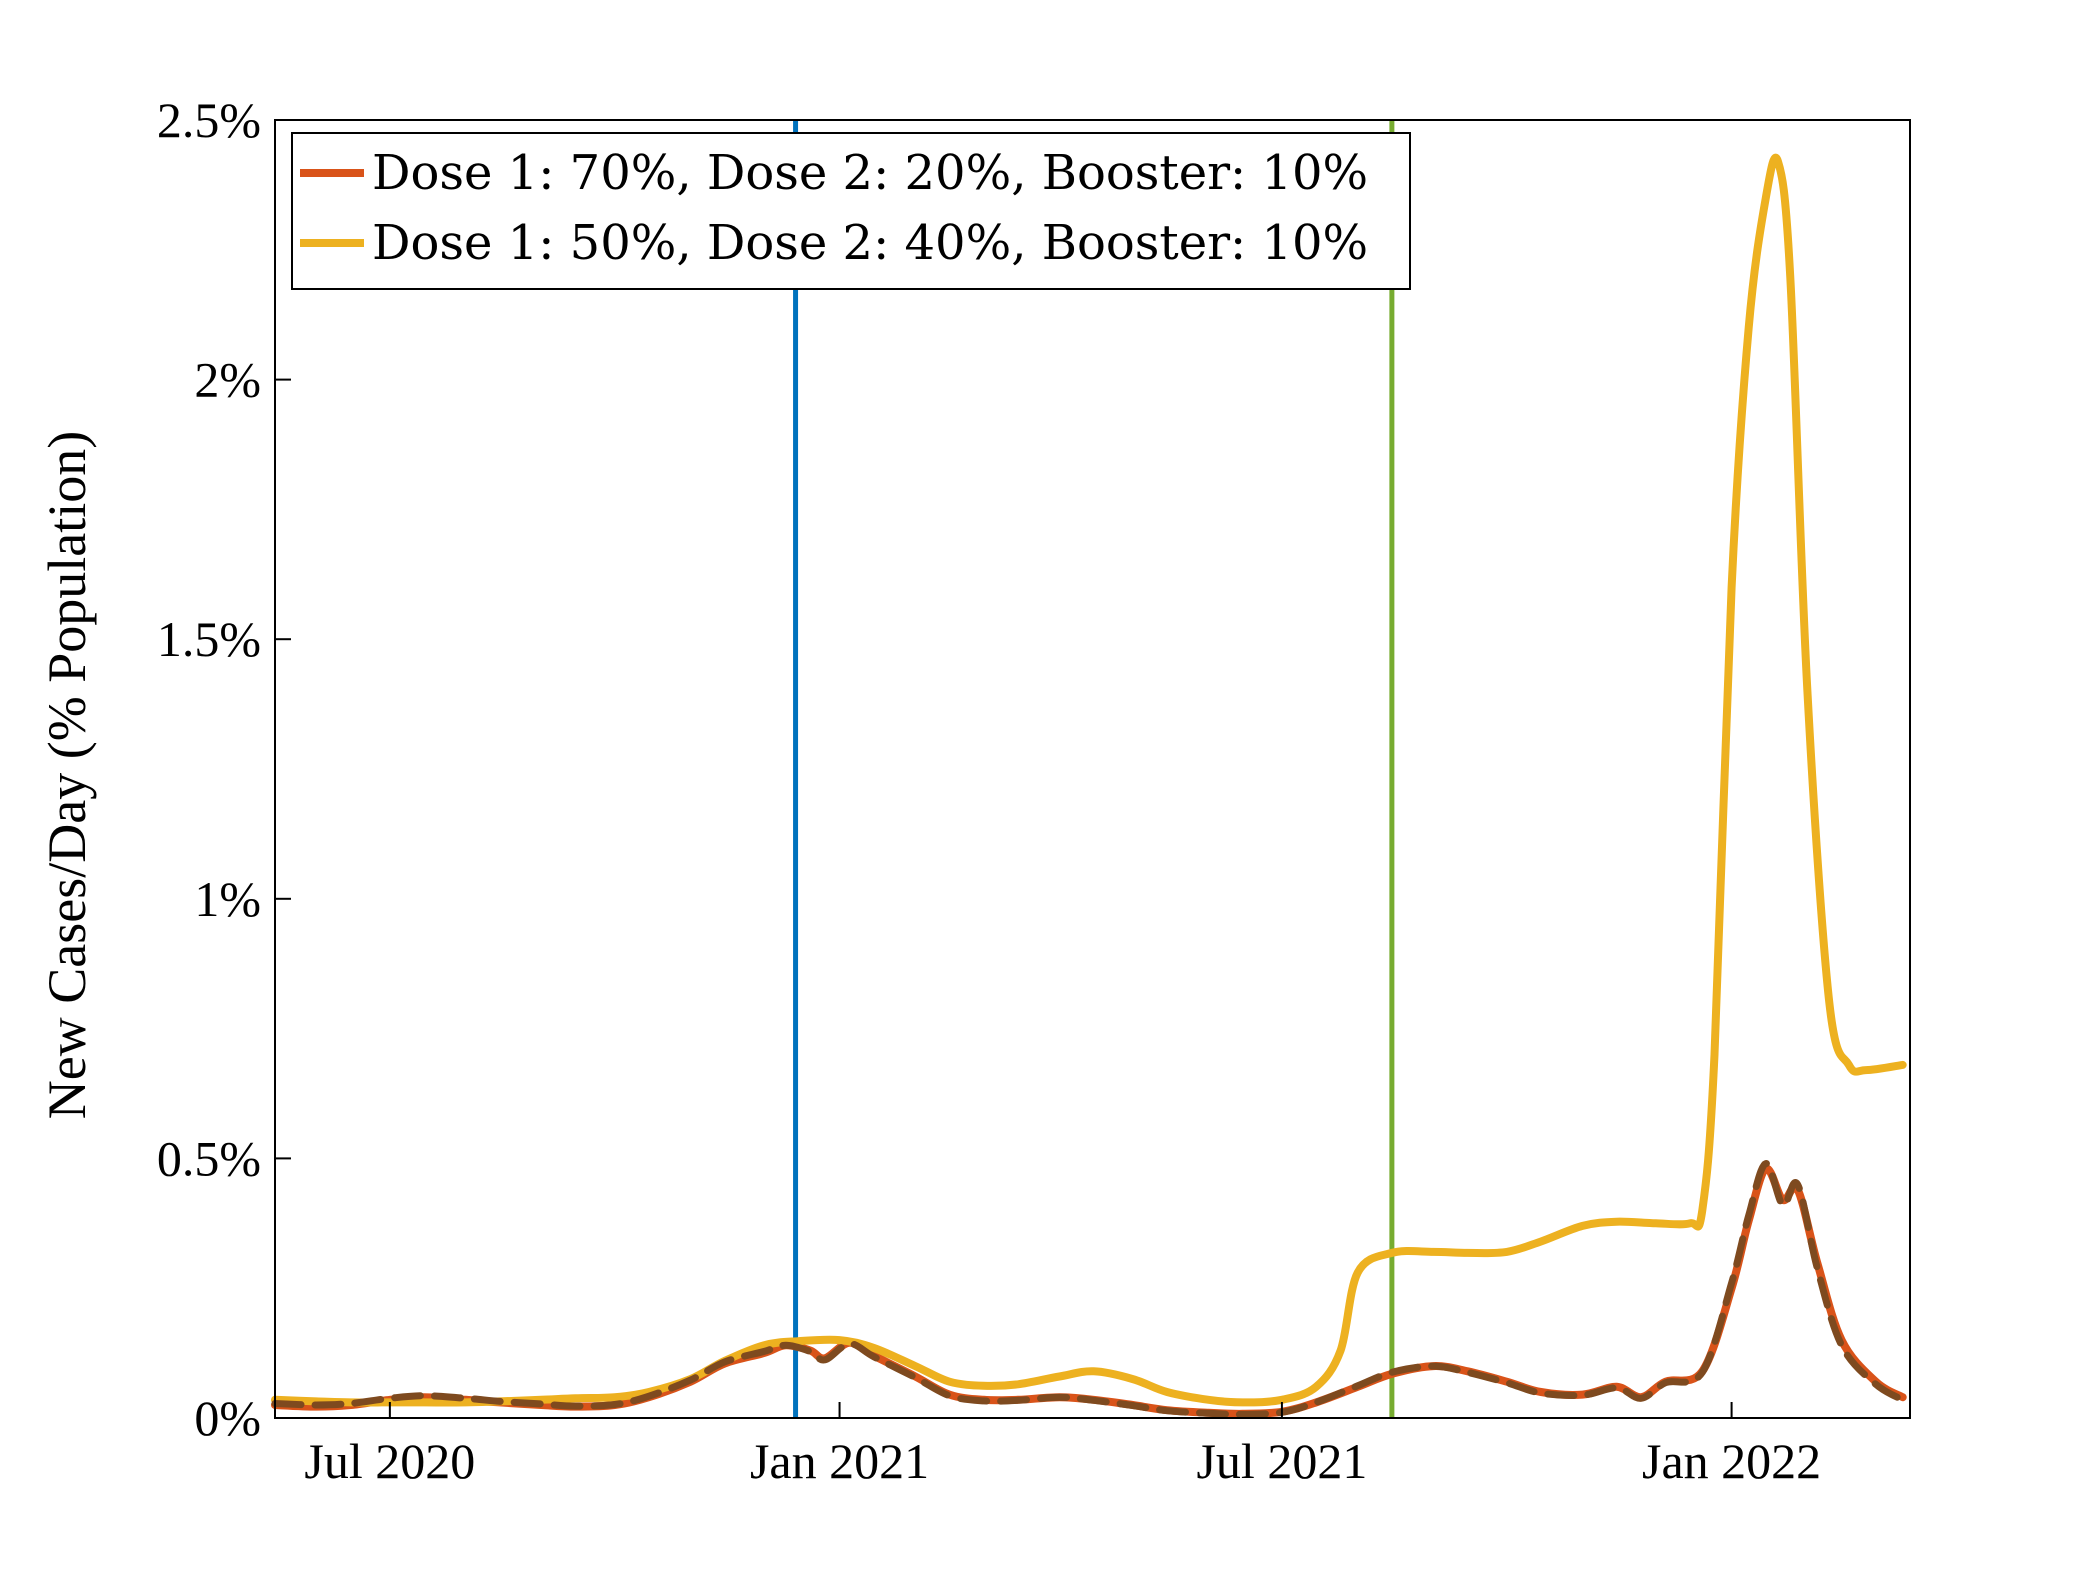 This screenshot has height=1571, width=2083. Describe the element at coordinates (1281, 1461) in the screenshot. I see `x-tick-label-2: Jul 2021` at that location.